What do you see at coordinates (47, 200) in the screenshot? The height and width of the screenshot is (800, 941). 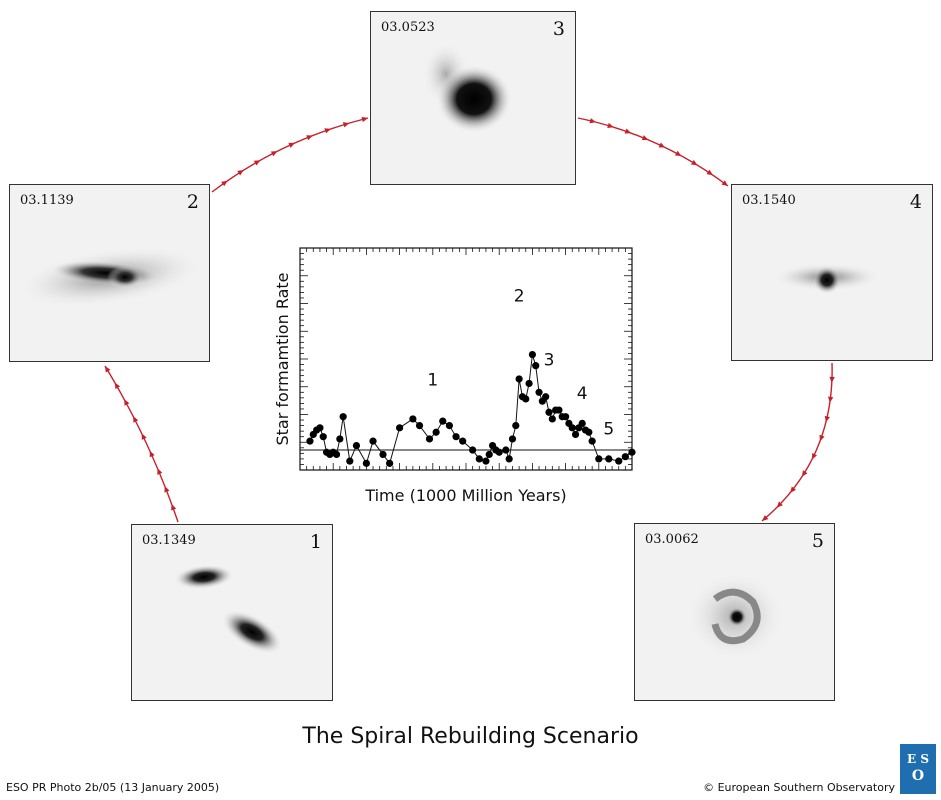 I see `galaxy-id-label: 03.1139` at bounding box center [47, 200].